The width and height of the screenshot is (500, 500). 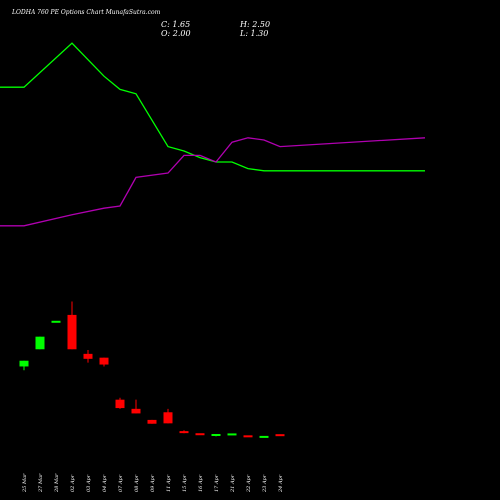 I want to click on candle-04-apr, so click(x=104, y=362).